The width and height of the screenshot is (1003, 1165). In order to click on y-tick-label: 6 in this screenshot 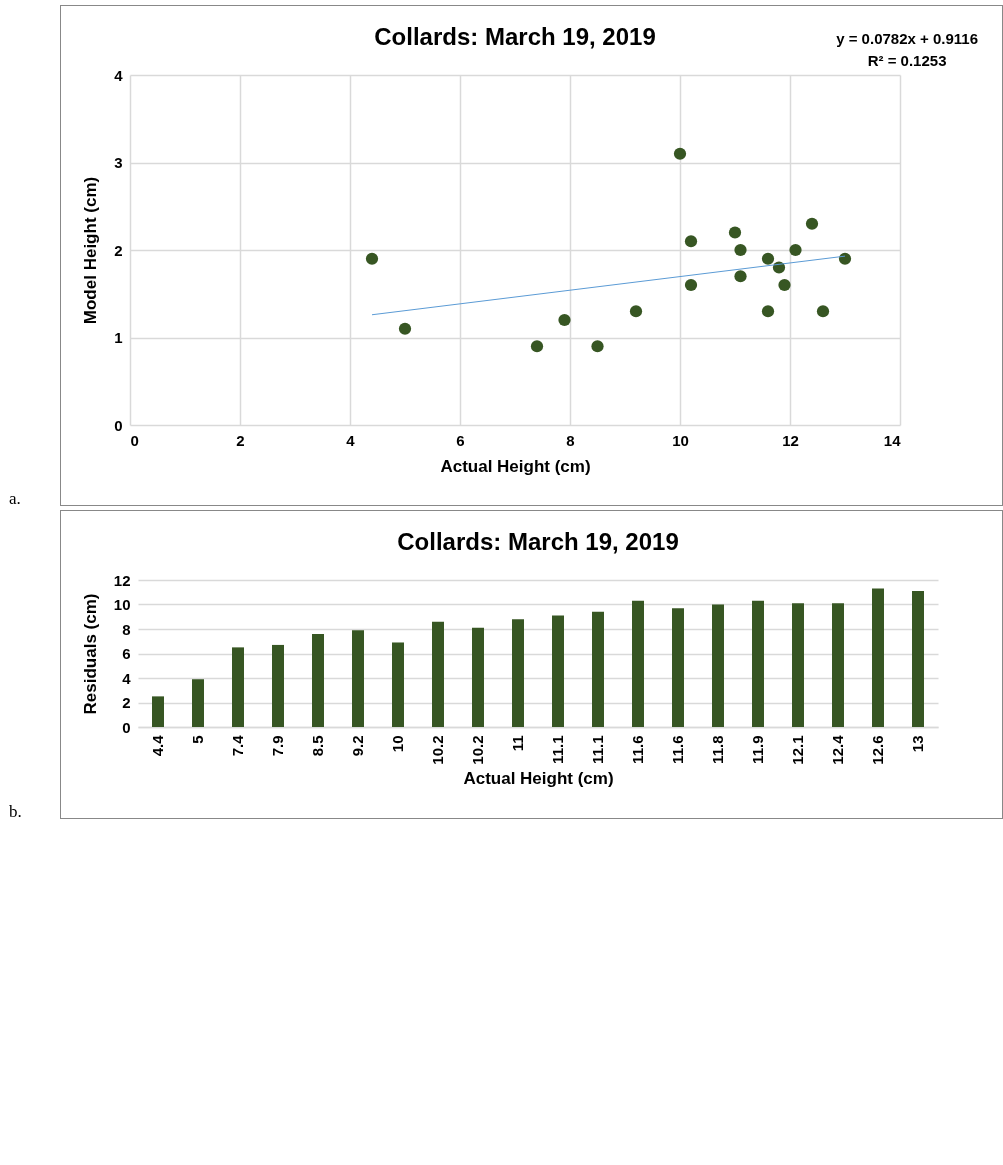, I will do `click(126, 653)`.